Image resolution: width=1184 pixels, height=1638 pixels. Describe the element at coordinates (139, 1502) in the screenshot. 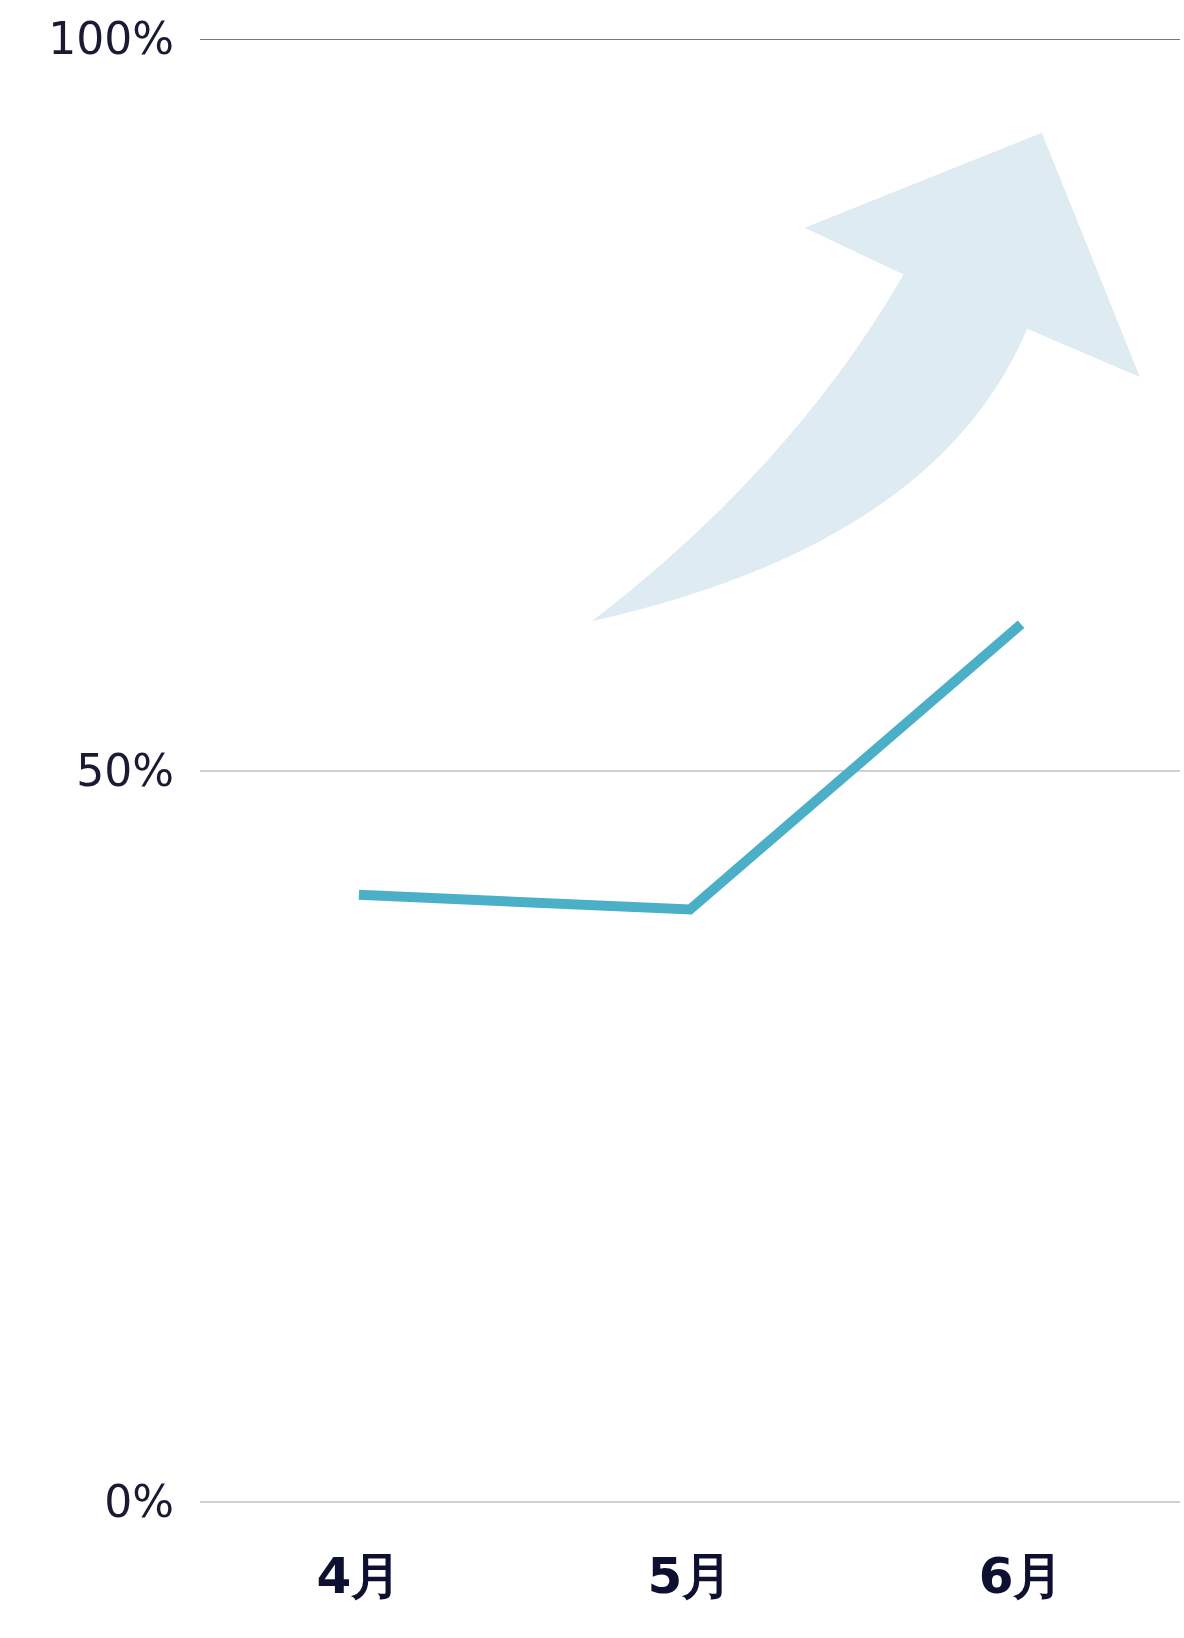

I see `y-tick-label: 0%` at that location.